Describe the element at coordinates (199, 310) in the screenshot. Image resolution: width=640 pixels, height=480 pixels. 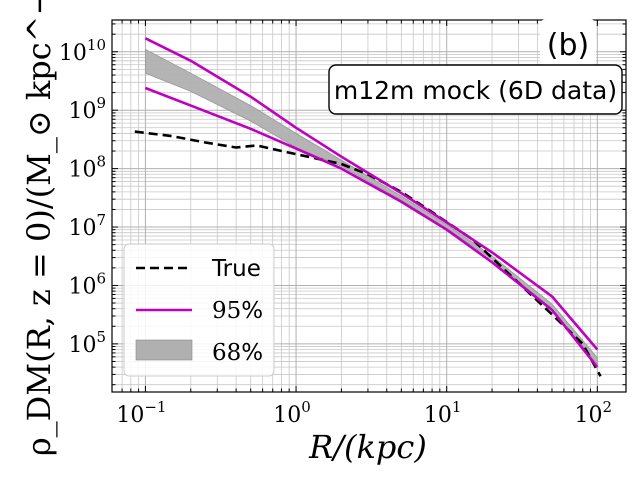
I see `legend: True 95% 68%` at that location.